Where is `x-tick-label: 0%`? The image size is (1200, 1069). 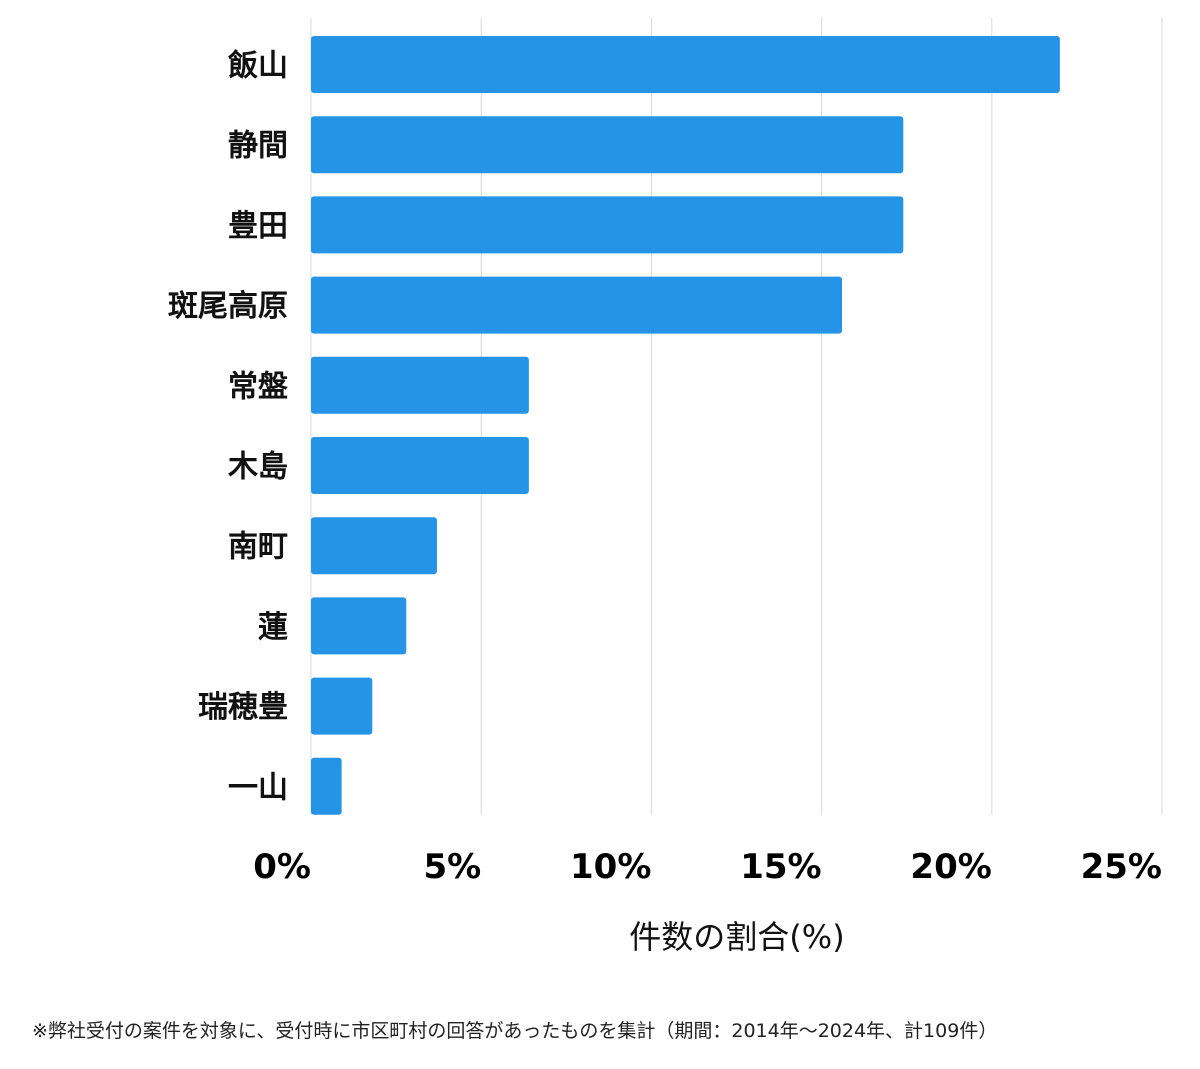
x-tick-label: 0% is located at coordinates (282, 867).